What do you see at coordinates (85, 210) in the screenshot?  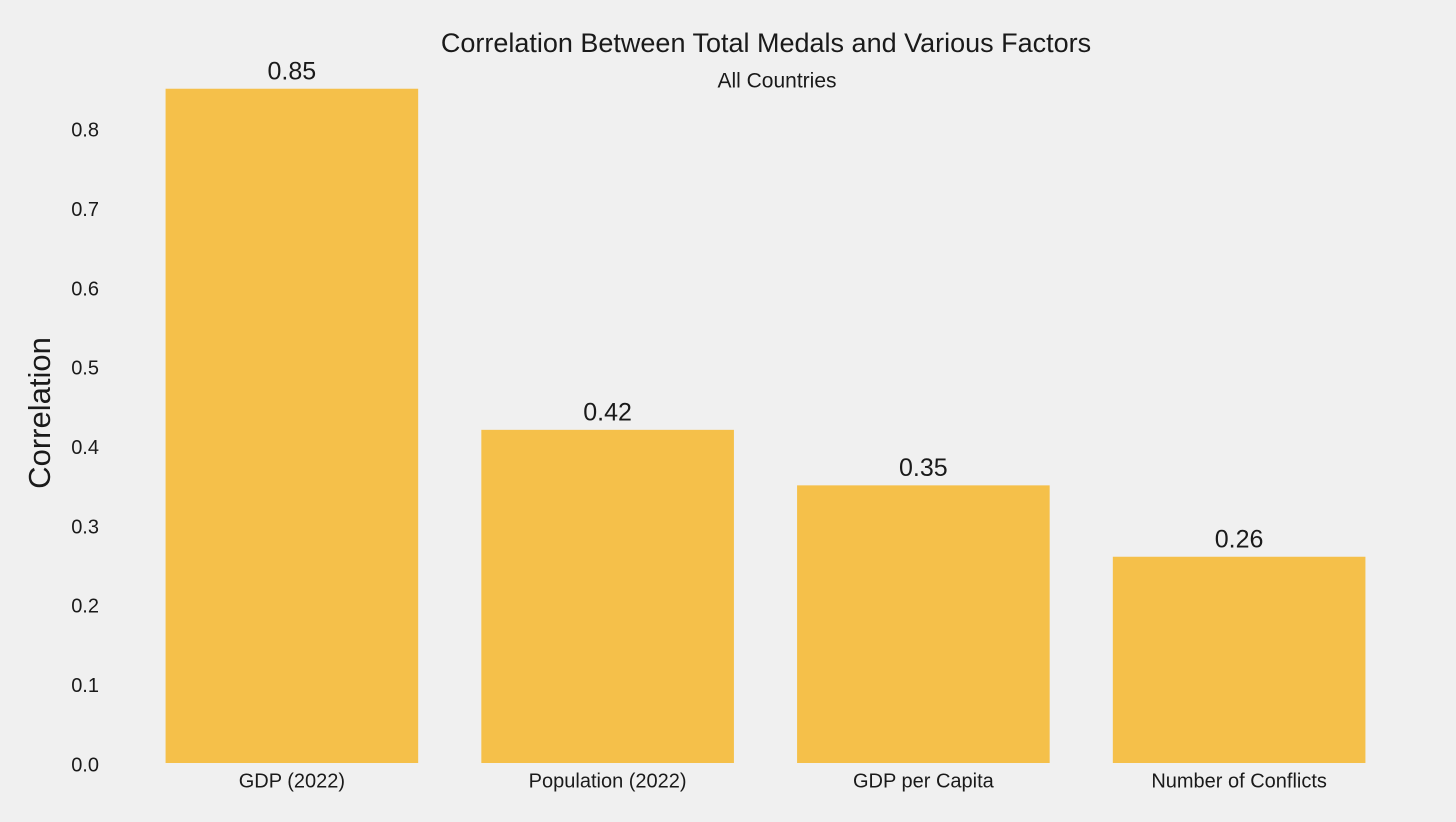 I see `y-tick-label: 0.7` at bounding box center [85, 210].